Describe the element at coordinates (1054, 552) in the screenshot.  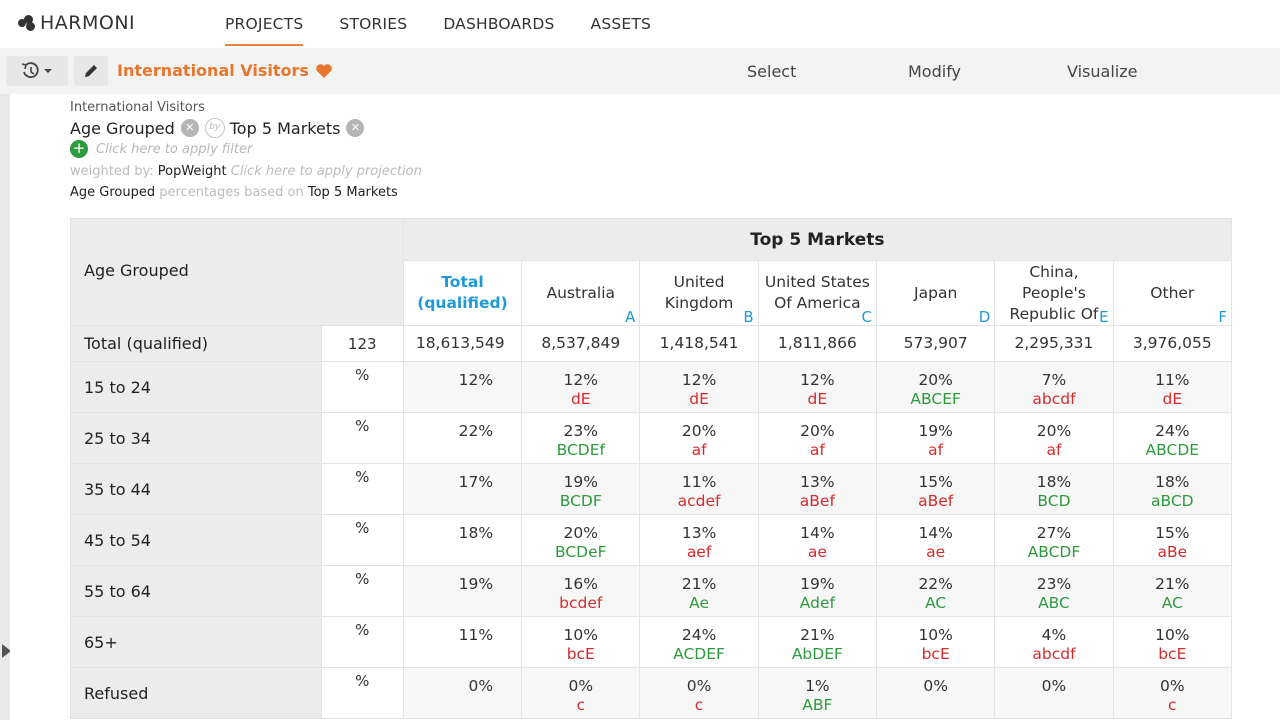
I see `significance-letters: ABCDF` at that location.